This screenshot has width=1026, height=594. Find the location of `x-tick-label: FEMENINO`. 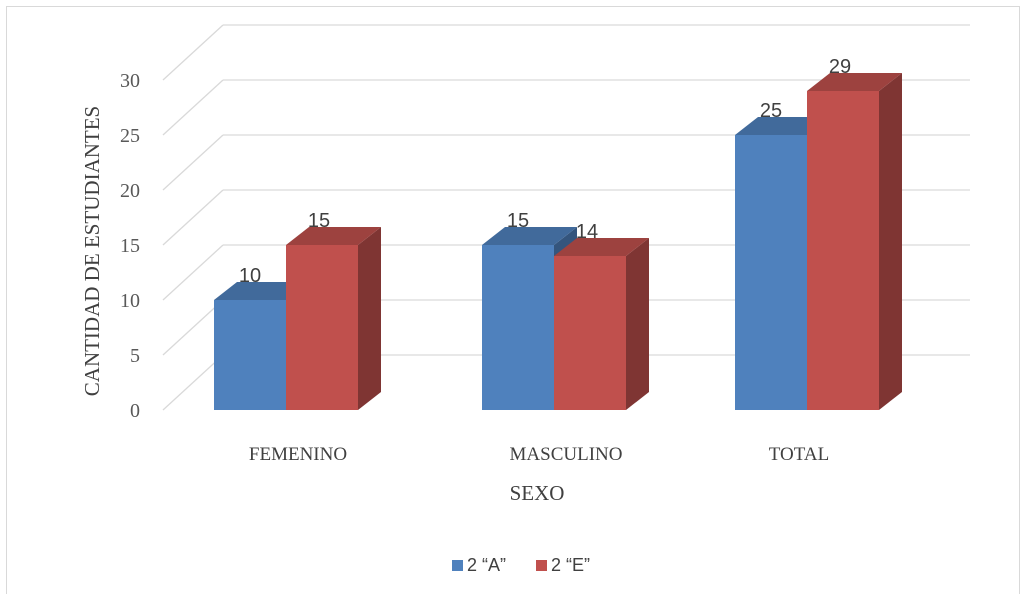

x-tick-label: FEMENINO is located at coordinates (298, 454).